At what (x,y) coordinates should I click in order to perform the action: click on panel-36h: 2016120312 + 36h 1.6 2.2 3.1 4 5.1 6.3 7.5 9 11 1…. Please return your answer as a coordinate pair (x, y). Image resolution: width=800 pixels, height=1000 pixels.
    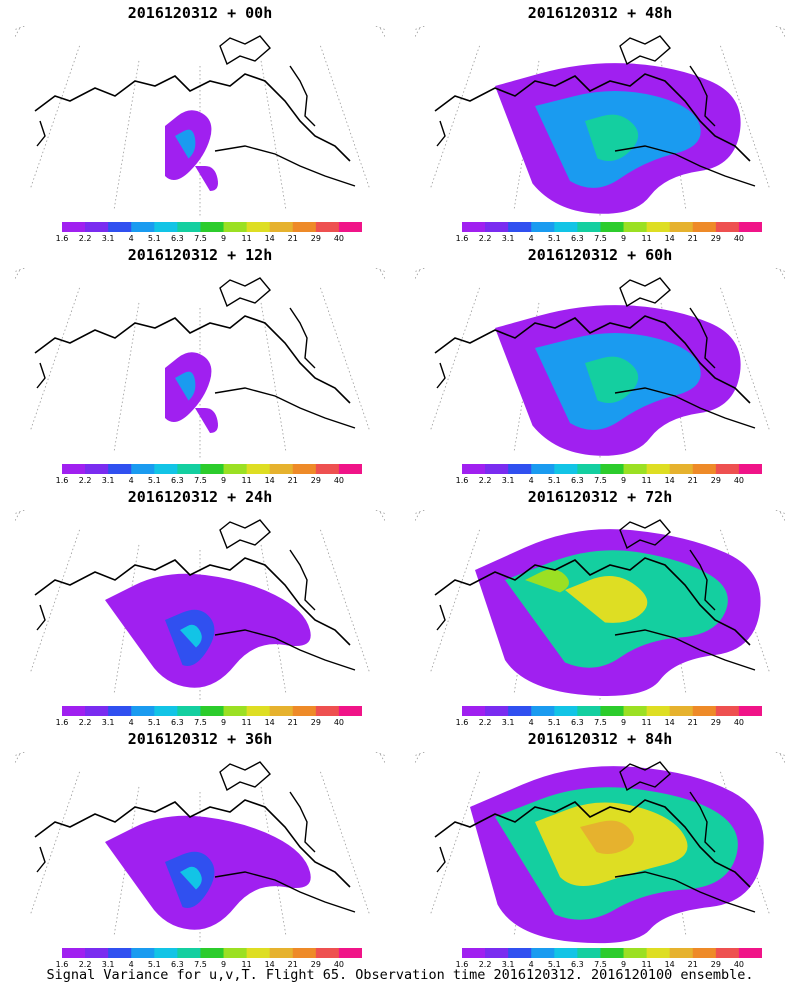
    Looking at the image, I should click on (200, 848).